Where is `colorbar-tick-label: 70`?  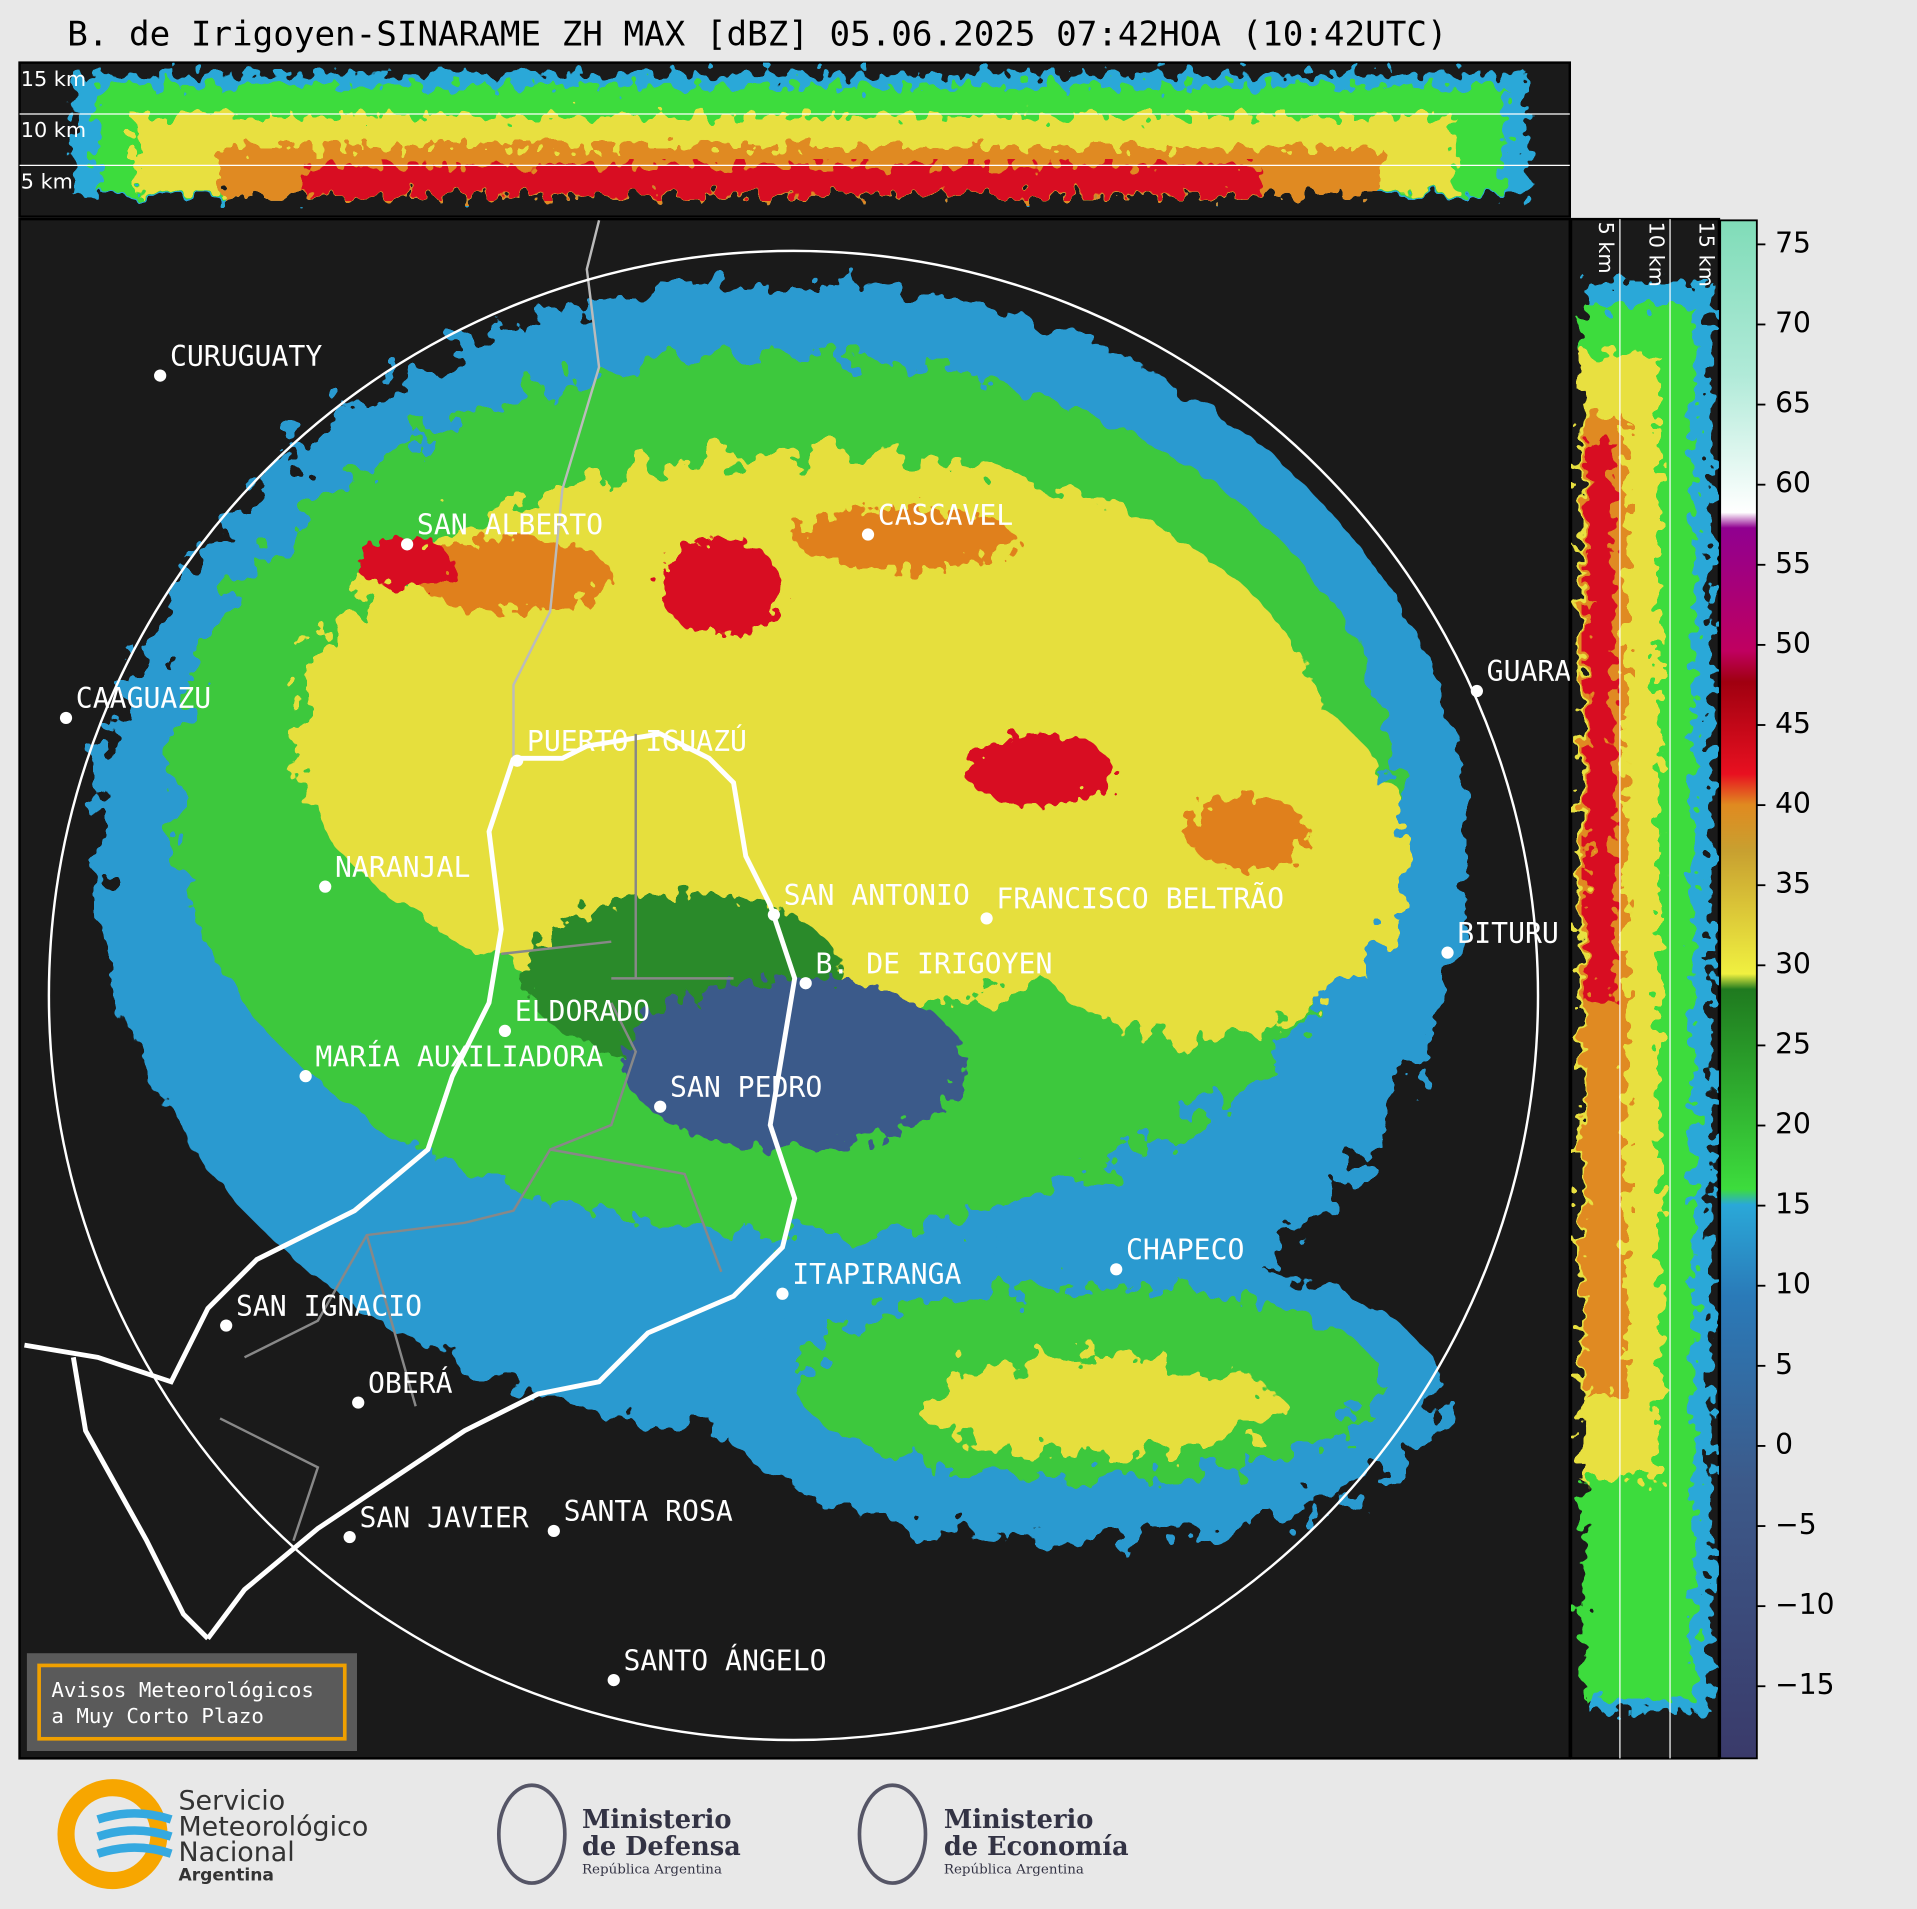
colorbar-tick-label: 70 is located at coordinates (1793, 322).